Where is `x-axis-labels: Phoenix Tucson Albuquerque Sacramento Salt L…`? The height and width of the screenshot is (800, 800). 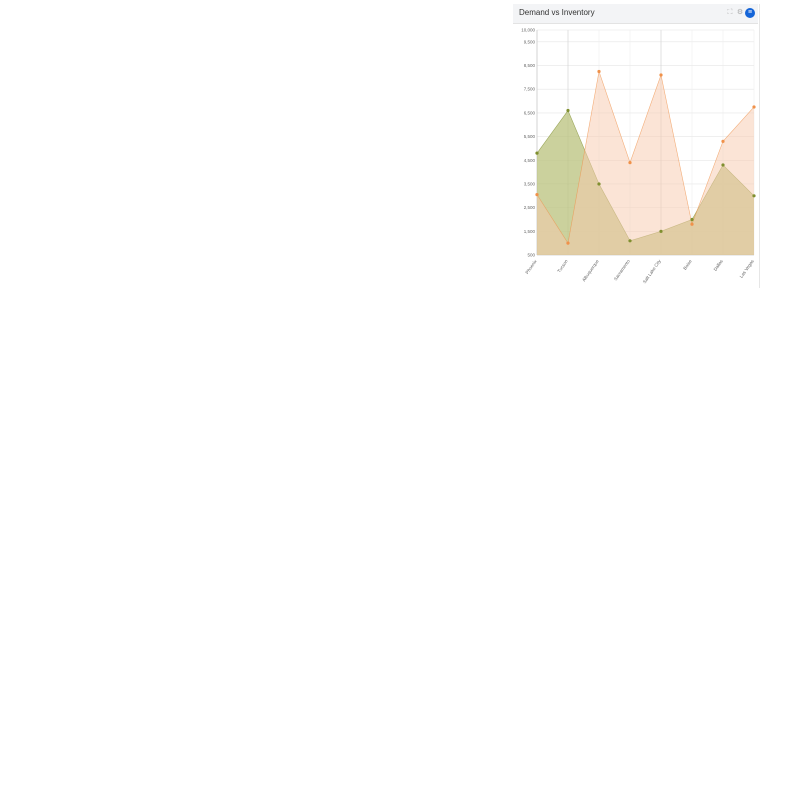
x-axis-labels: Phoenix Tucson Albuquerque Sacramento Salt L… is located at coordinates (639, 271).